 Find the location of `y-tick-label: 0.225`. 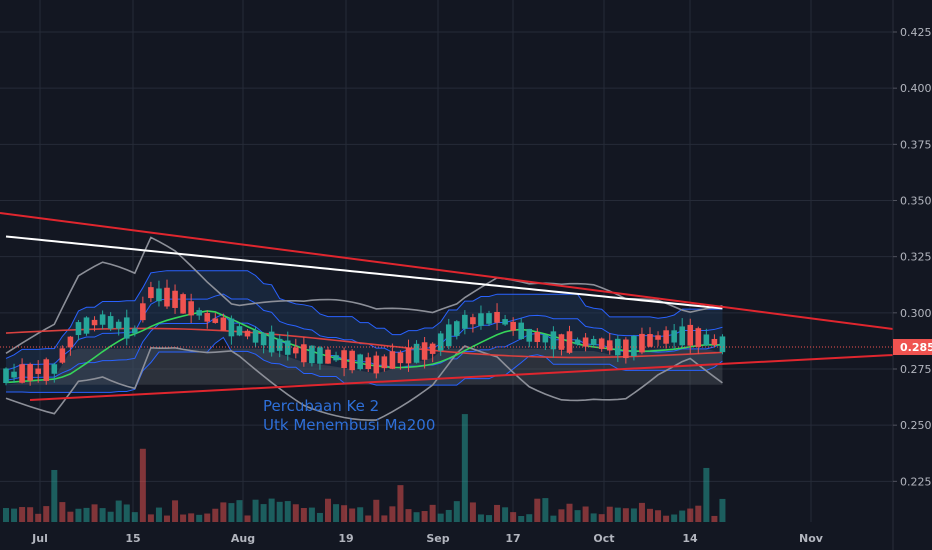

y-tick-label: 0.225 is located at coordinates (916, 481).